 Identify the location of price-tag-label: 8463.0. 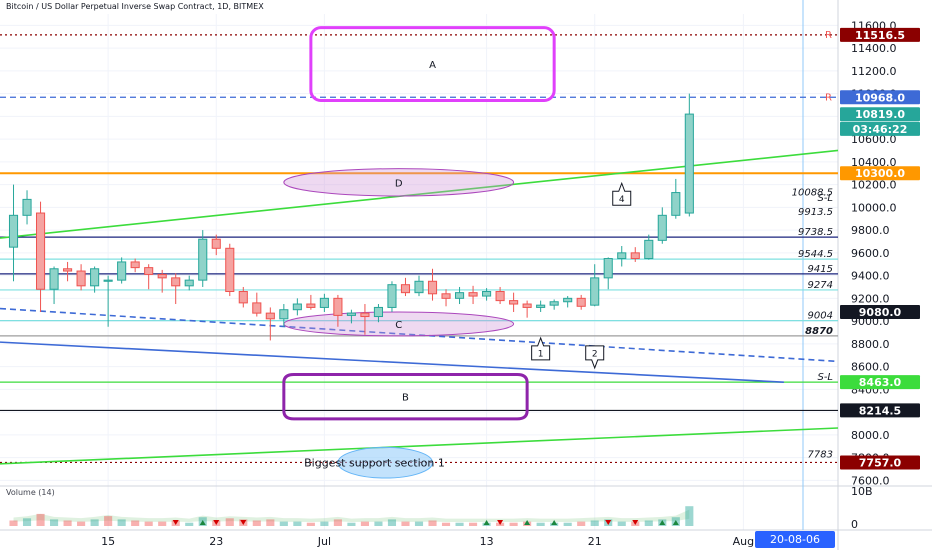
(880, 382).